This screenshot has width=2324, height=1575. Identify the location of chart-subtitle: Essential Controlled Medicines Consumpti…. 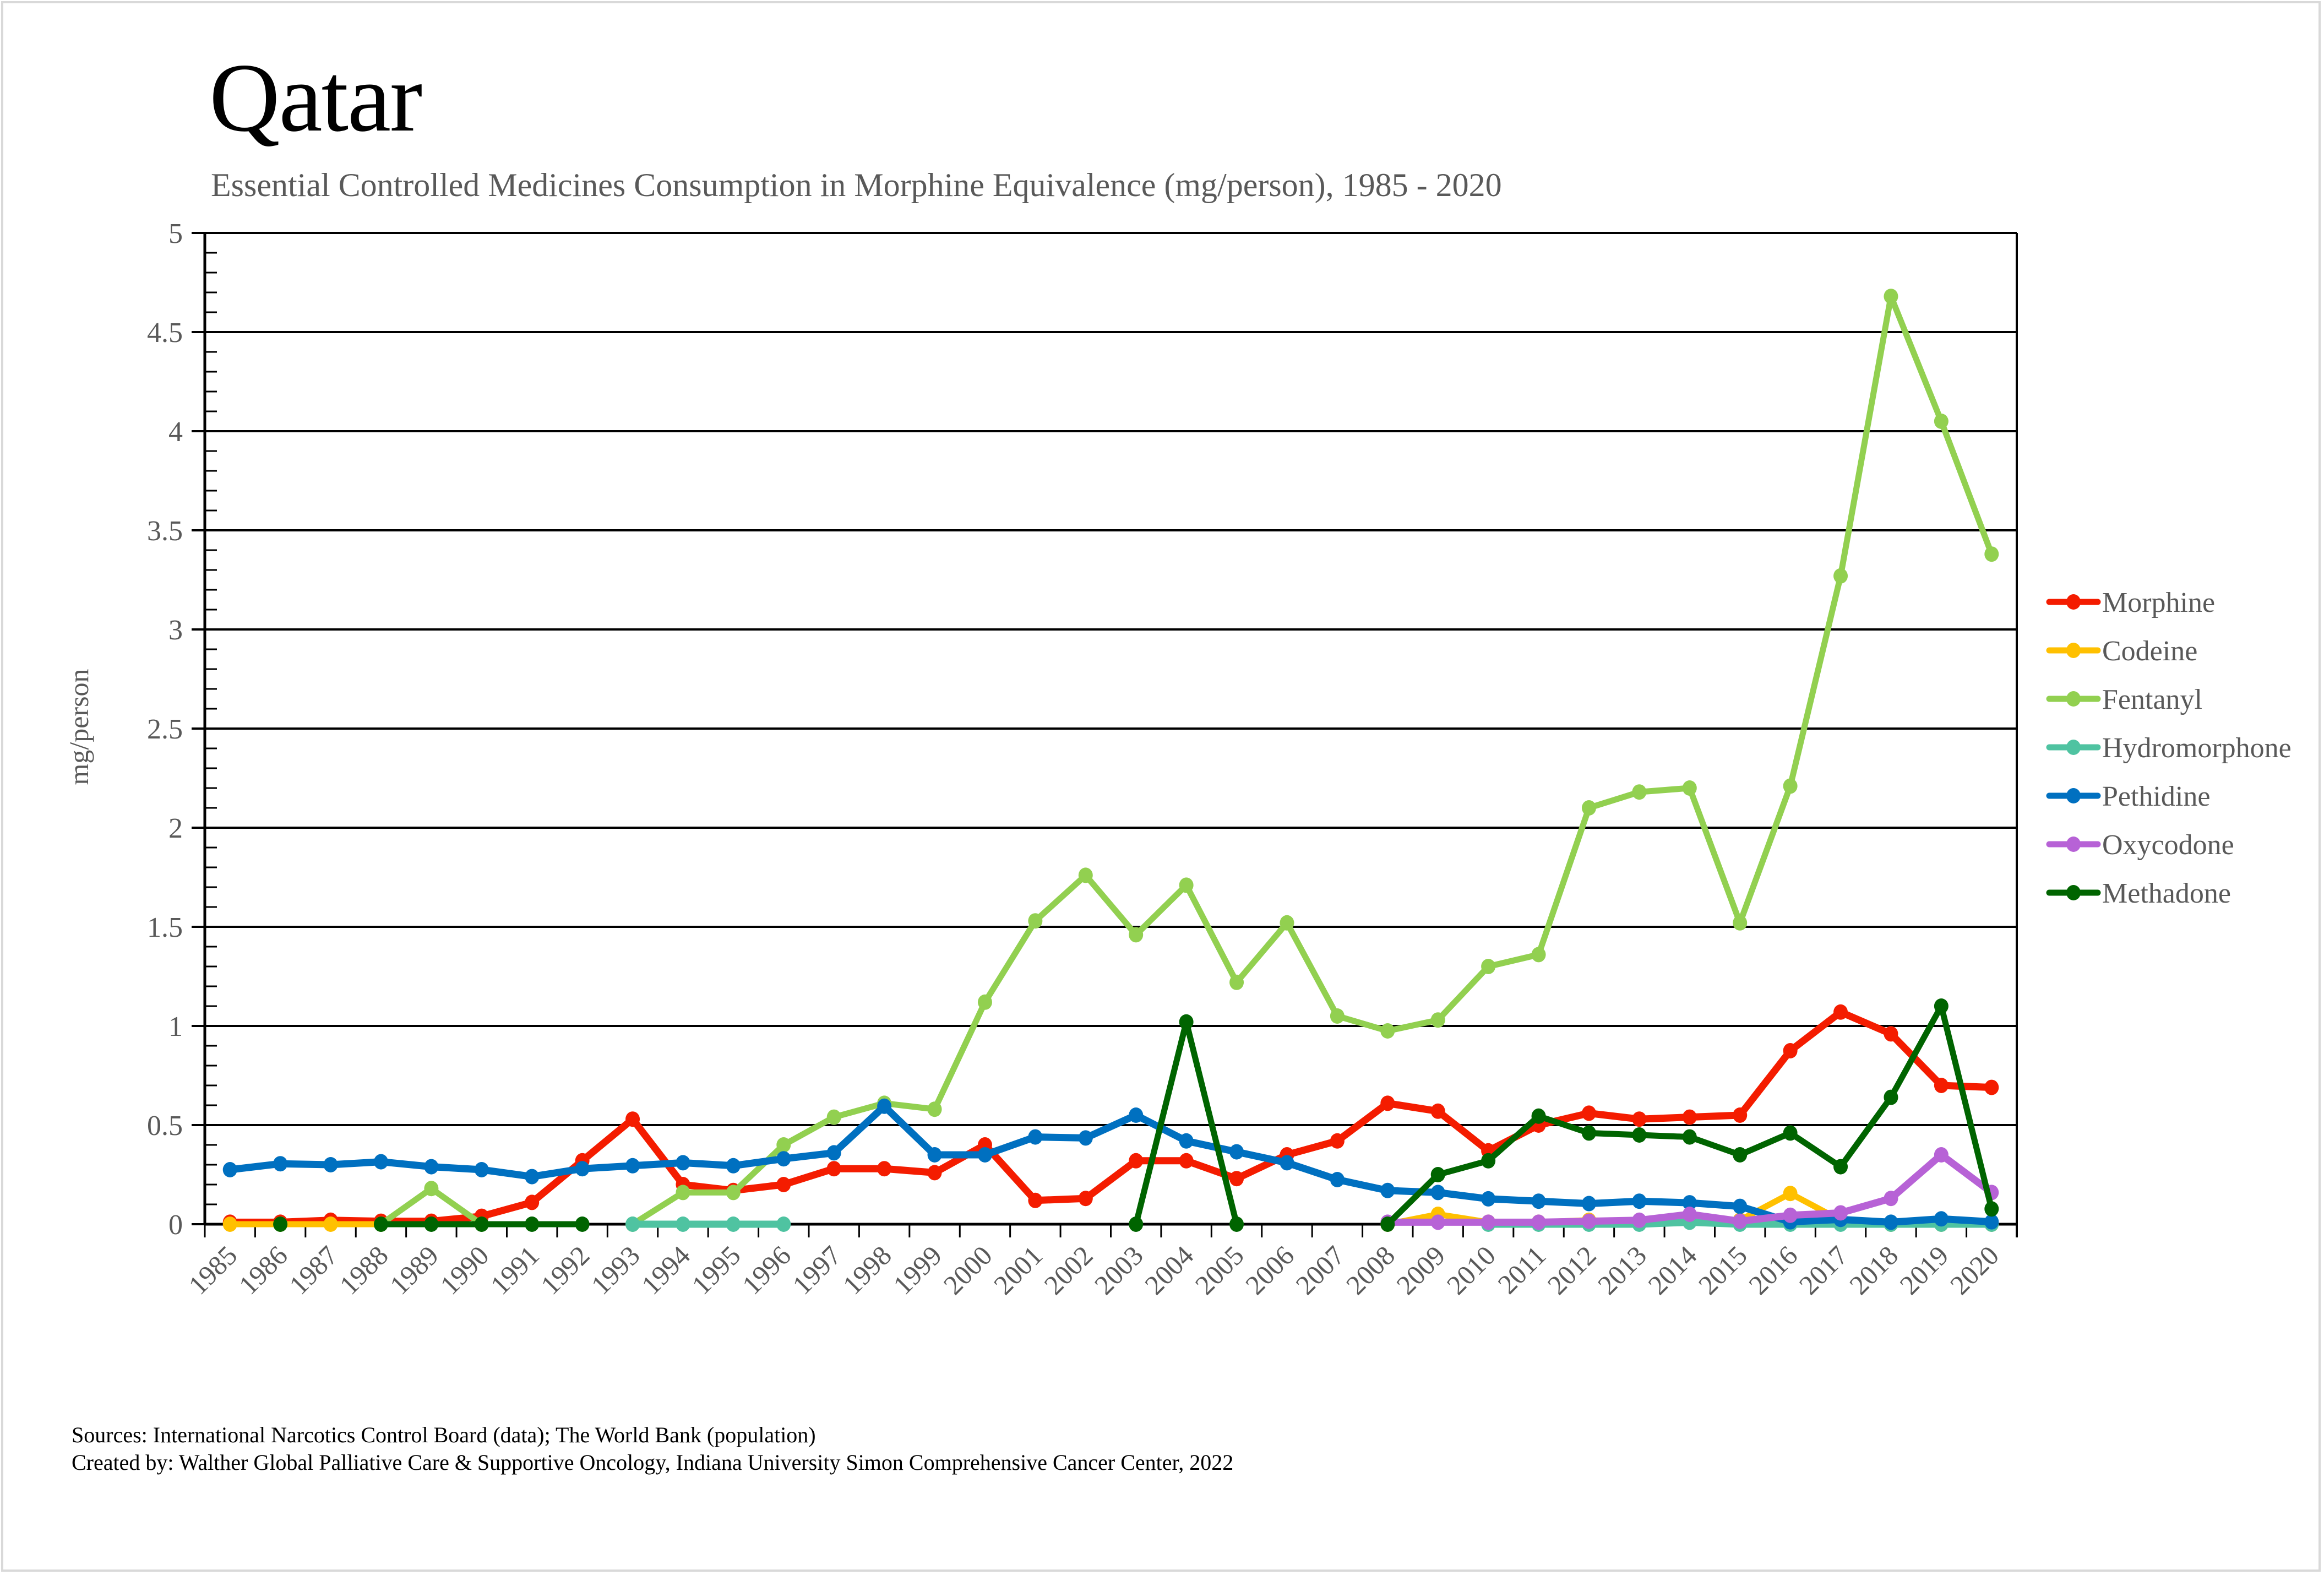
(857, 185).